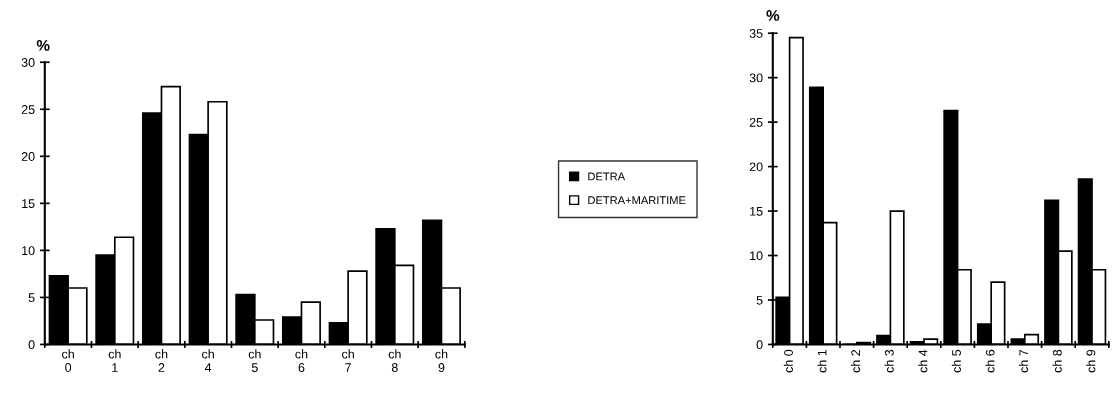  I want to click on legend-label: DETRA+MARITIME, so click(637, 200).